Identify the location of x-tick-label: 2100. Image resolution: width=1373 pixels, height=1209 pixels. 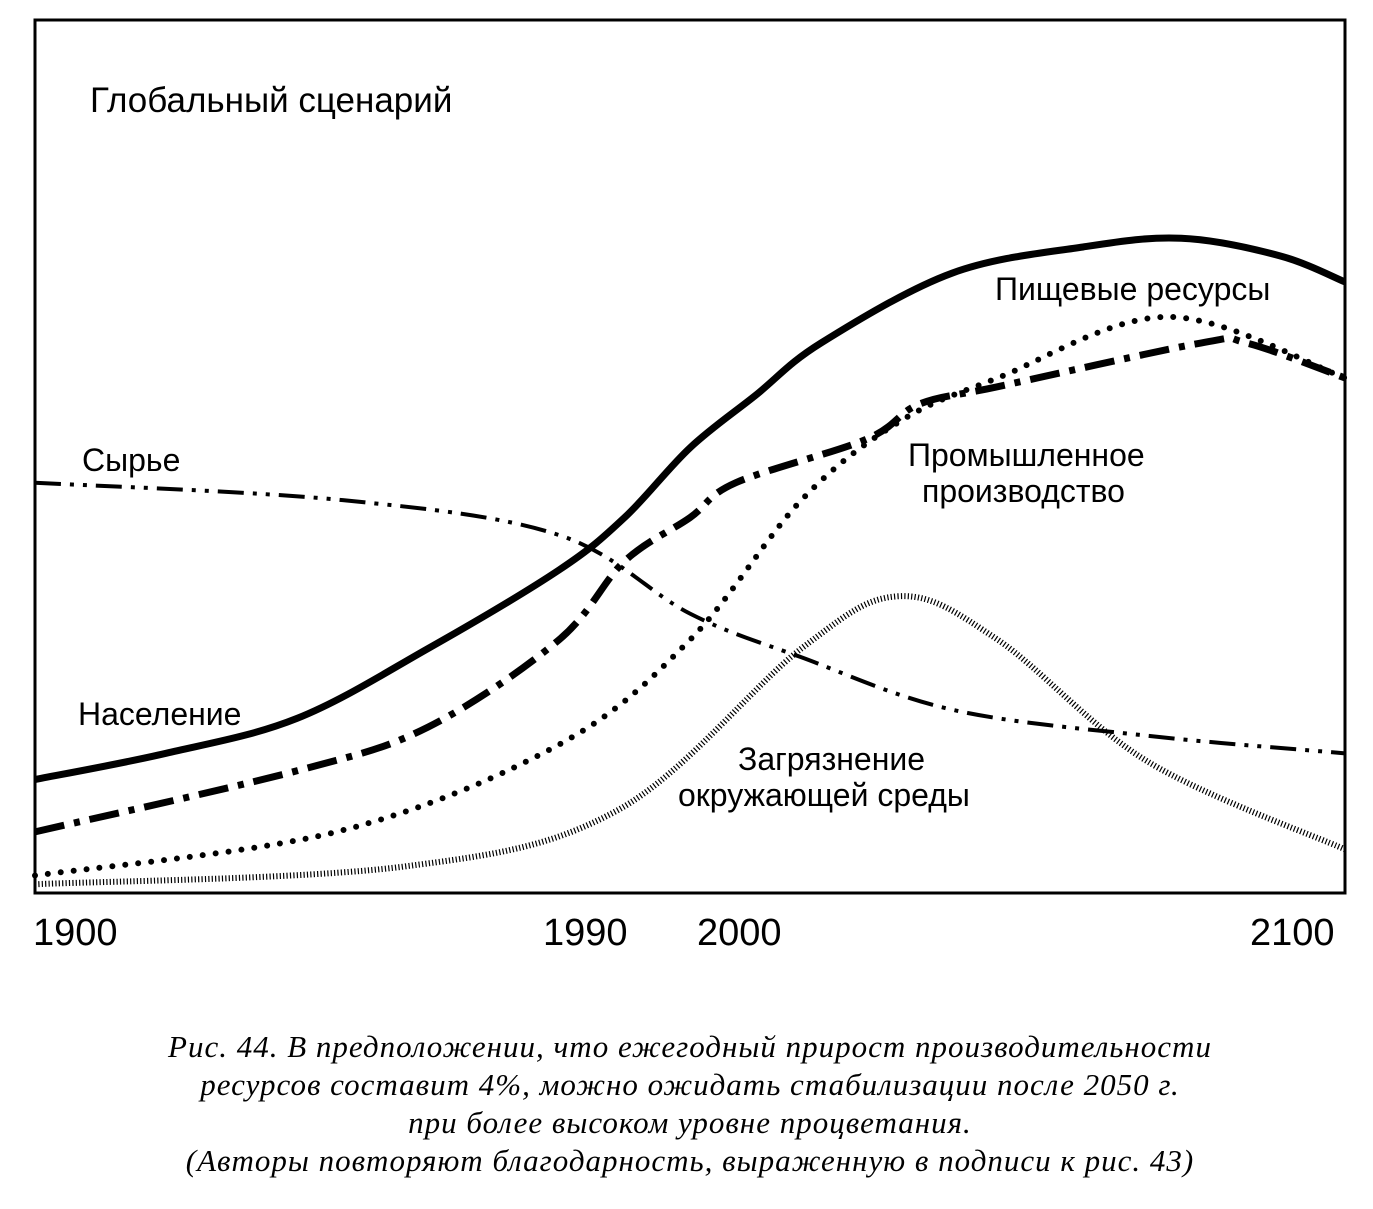
(1292, 933).